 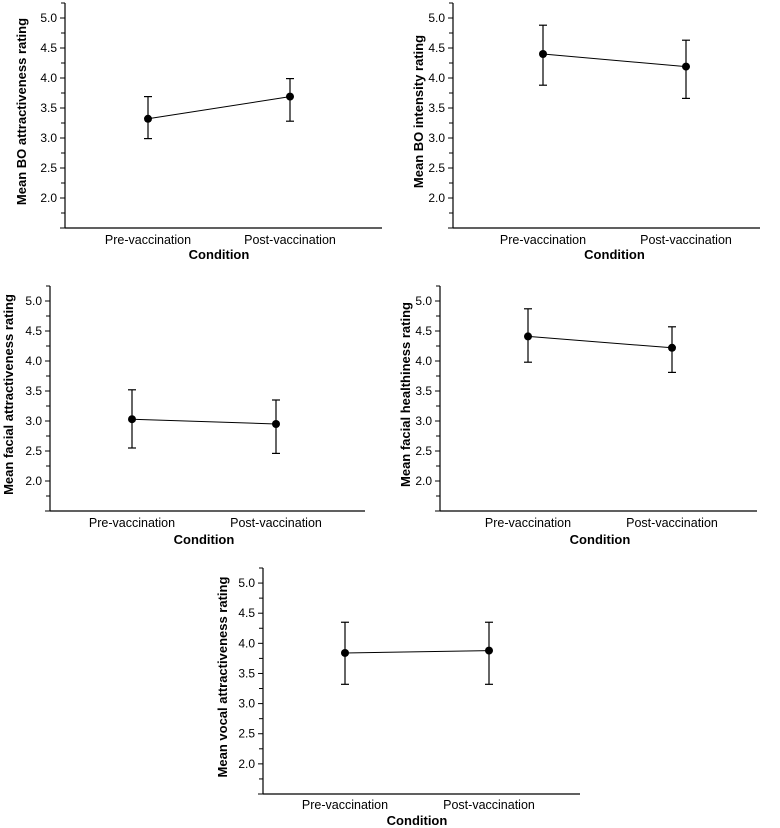 What do you see at coordinates (8, 394) in the screenshot?
I see `y-axis-title: Mean facial attractiveness rating` at bounding box center [8, 394].